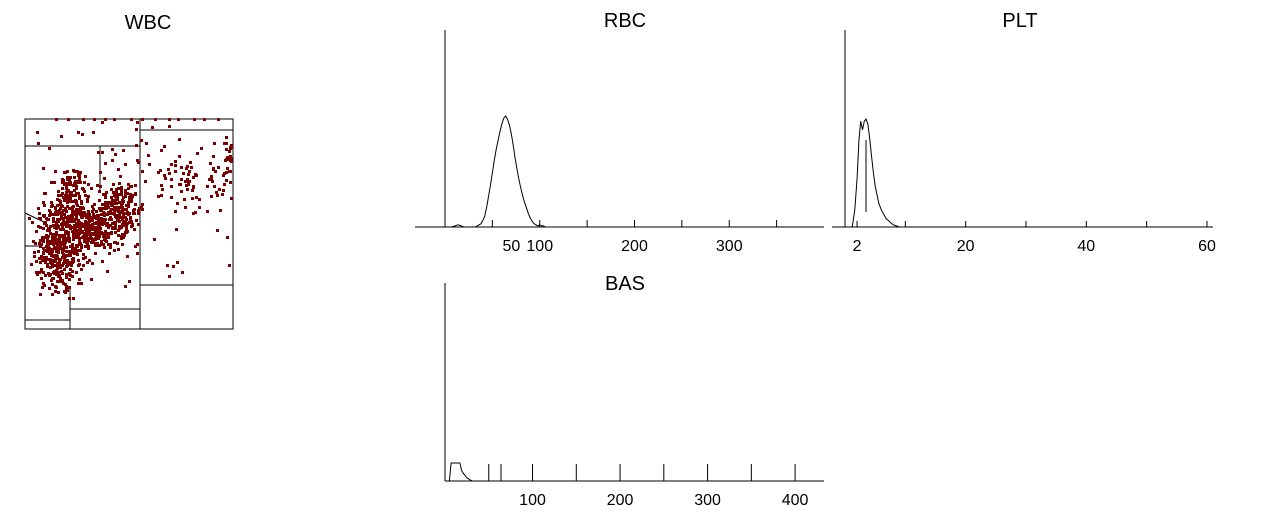  Describe the element at coordinates (634, 246) in the screenshot. I see `rbc-tick-label: 200` at that location.